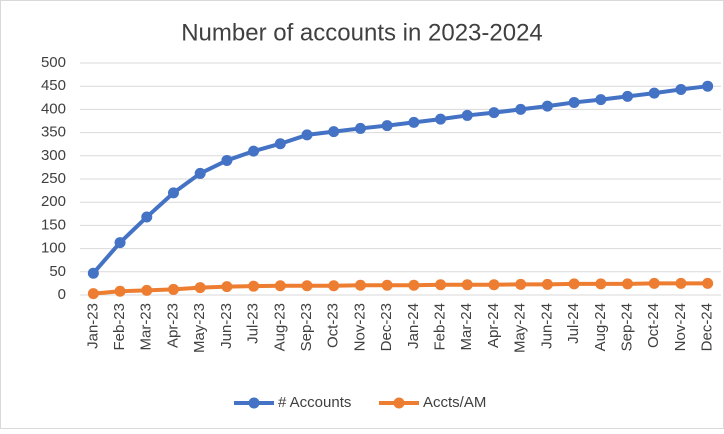  What do you see at coordinates (600, 327) in the screenshot?
I see `x-tick-label: Aug-24` at bounding box center [600, 327].